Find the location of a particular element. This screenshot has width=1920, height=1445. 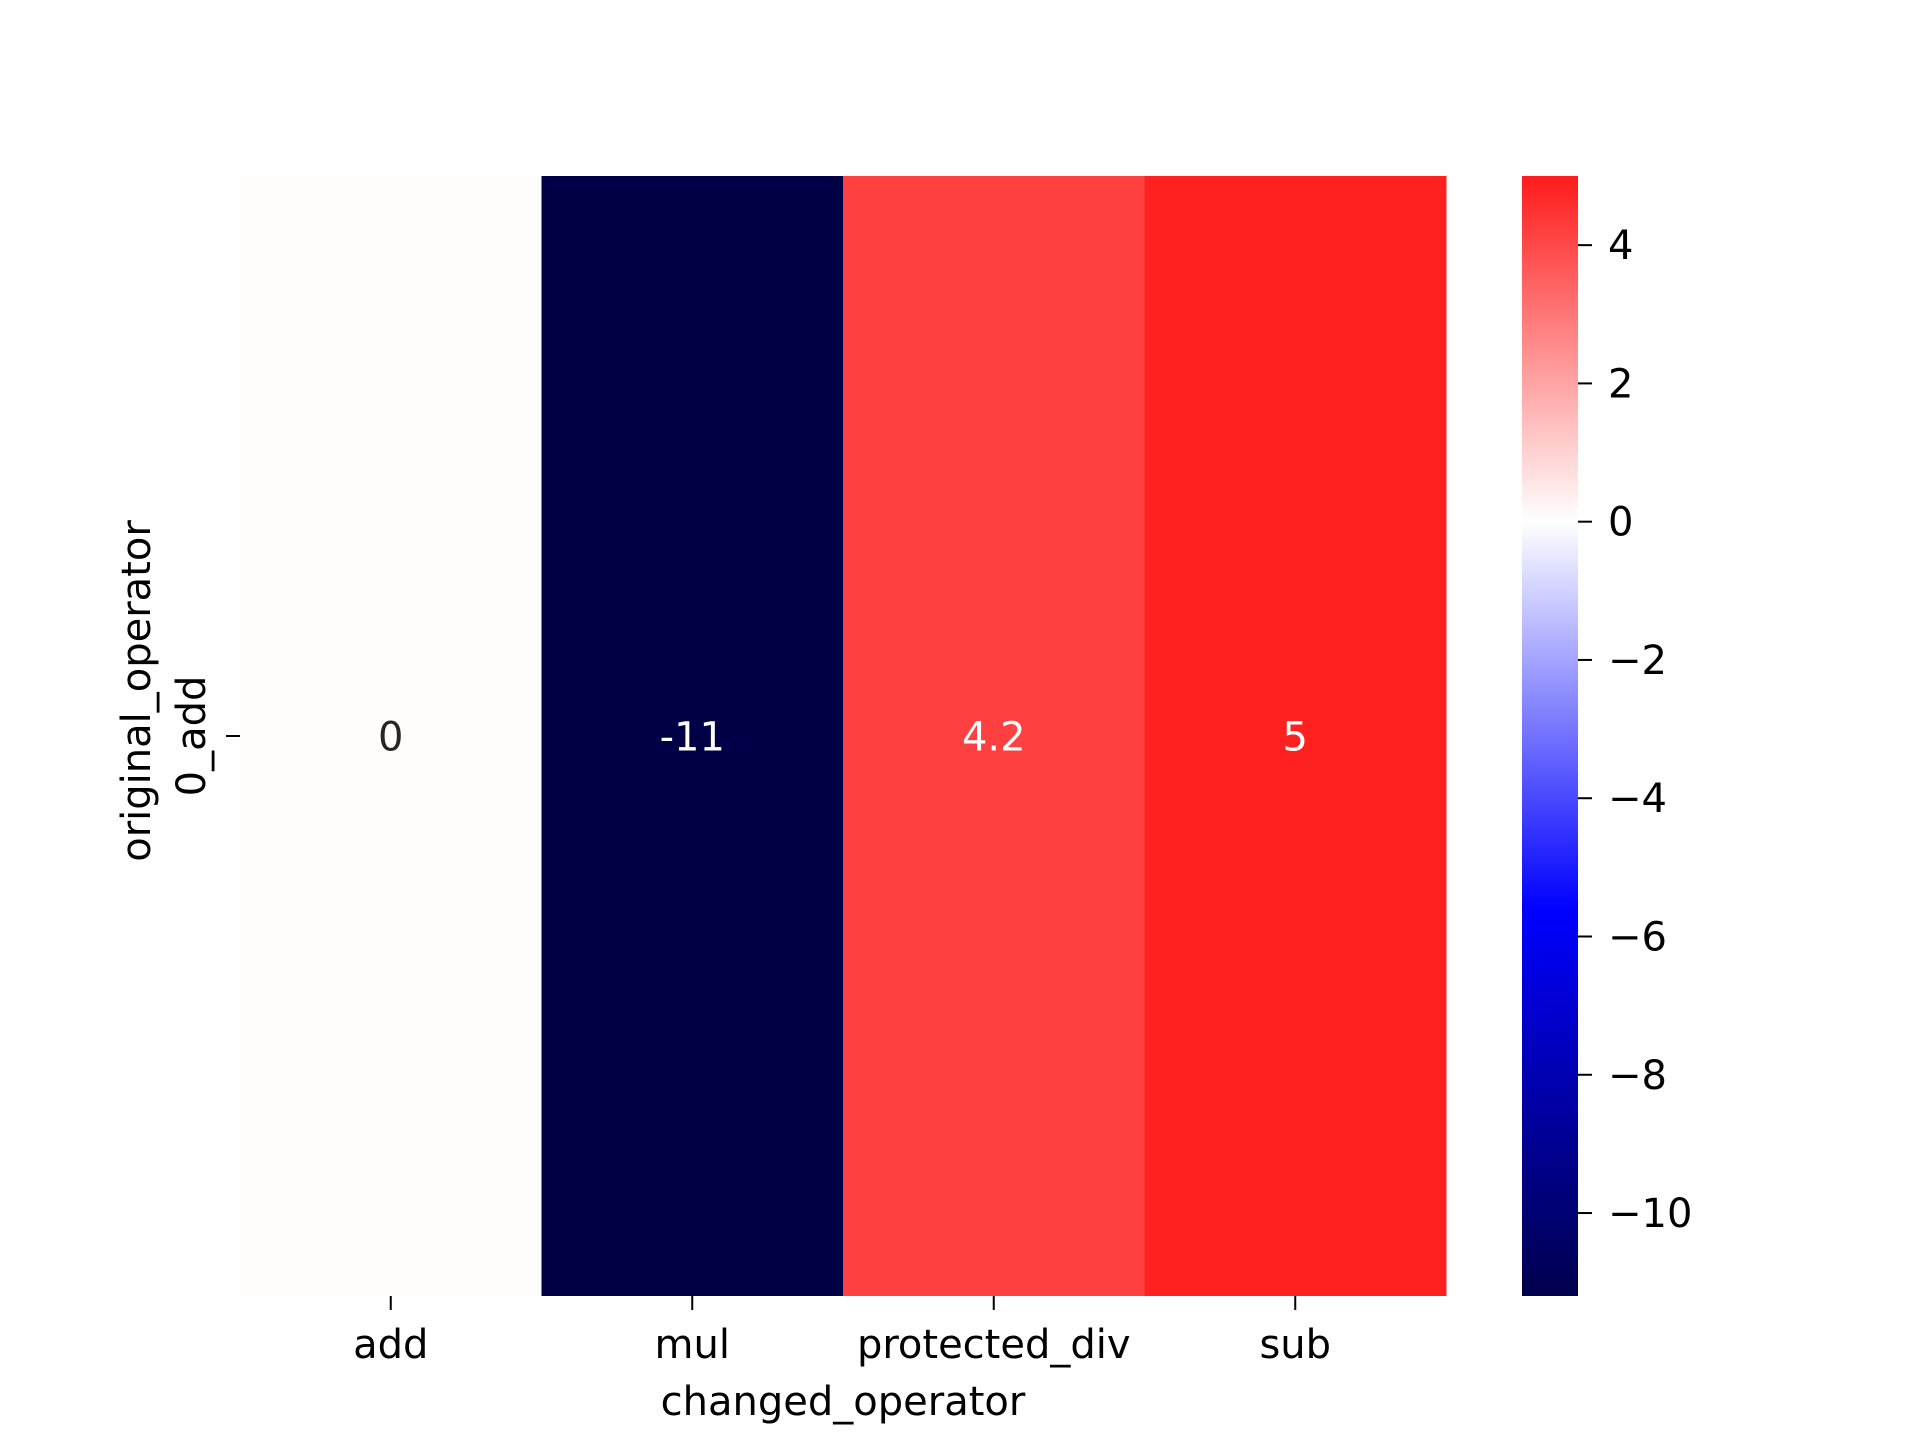

colorbar-tick-label: 2 is located at coordinates (1620, 384).